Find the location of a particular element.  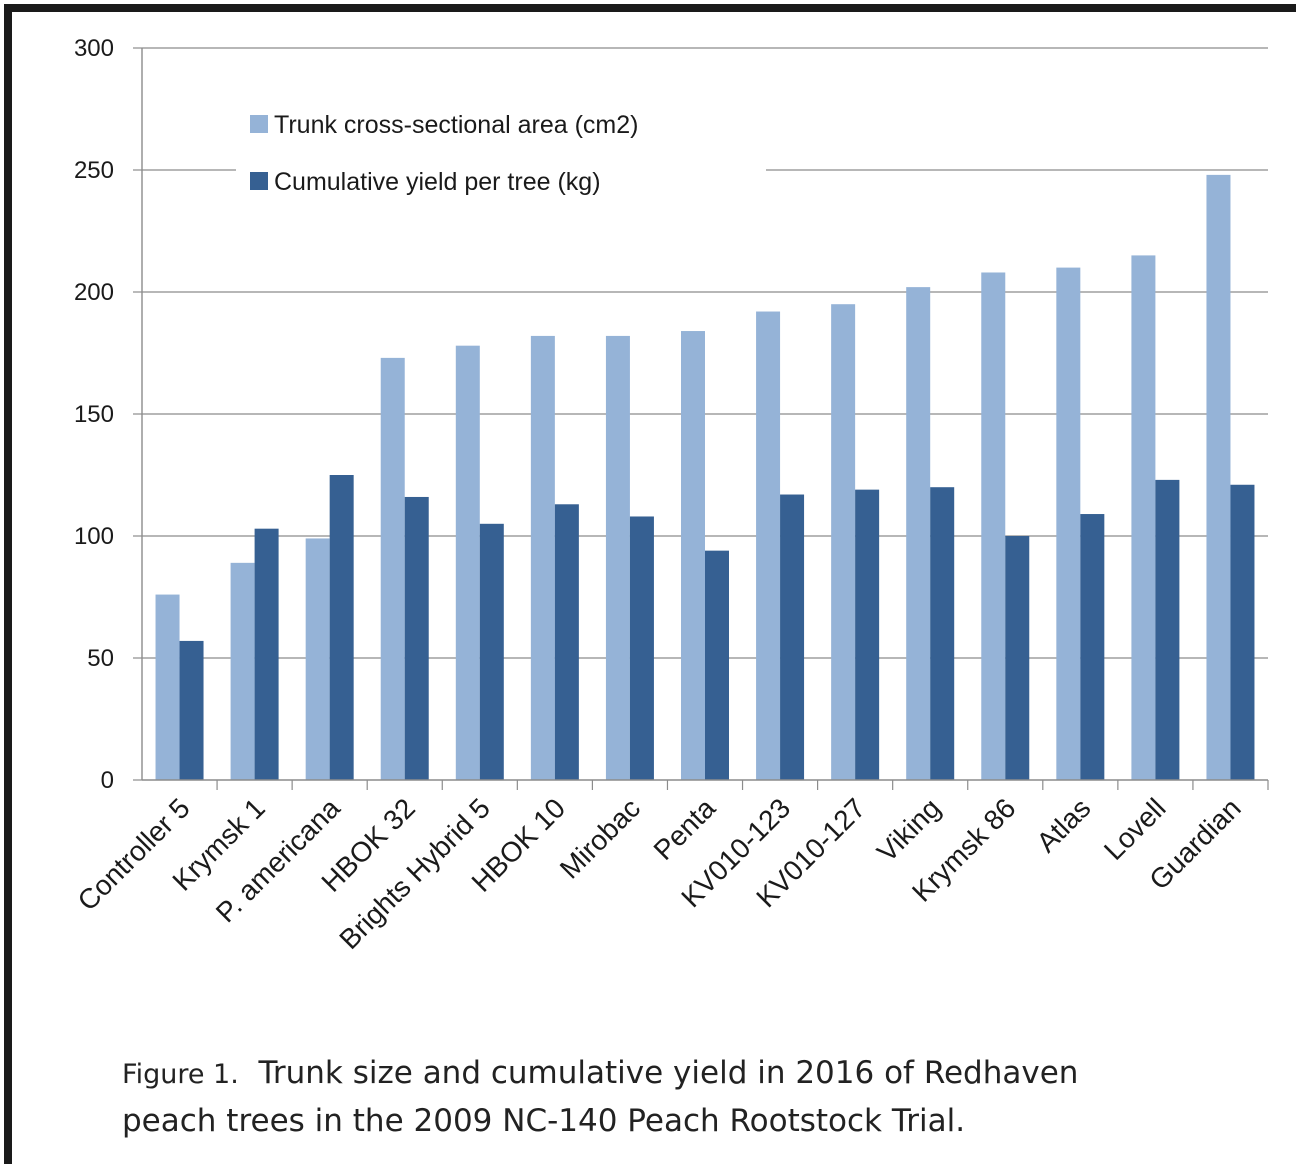

x-category-label: Mirobac is located at coordinates (600, 838).